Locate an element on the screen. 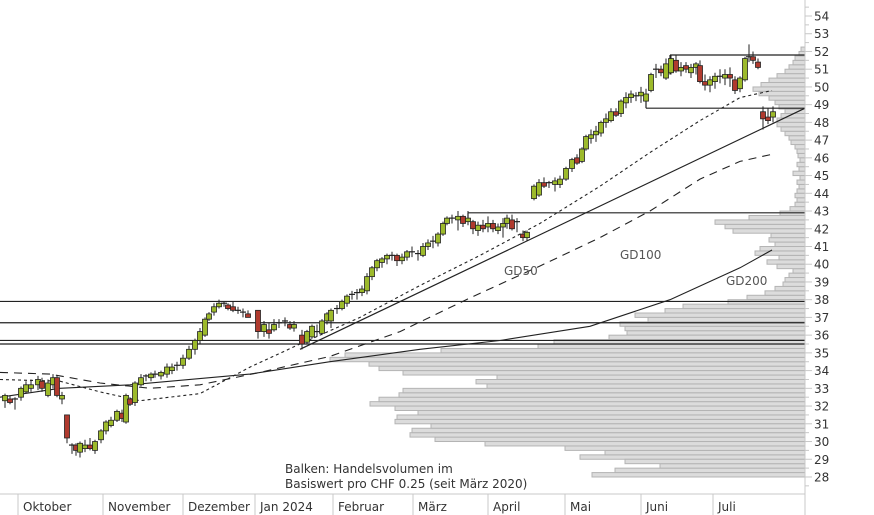  y-tick-label: 37 is located at coordinates (821, 318).